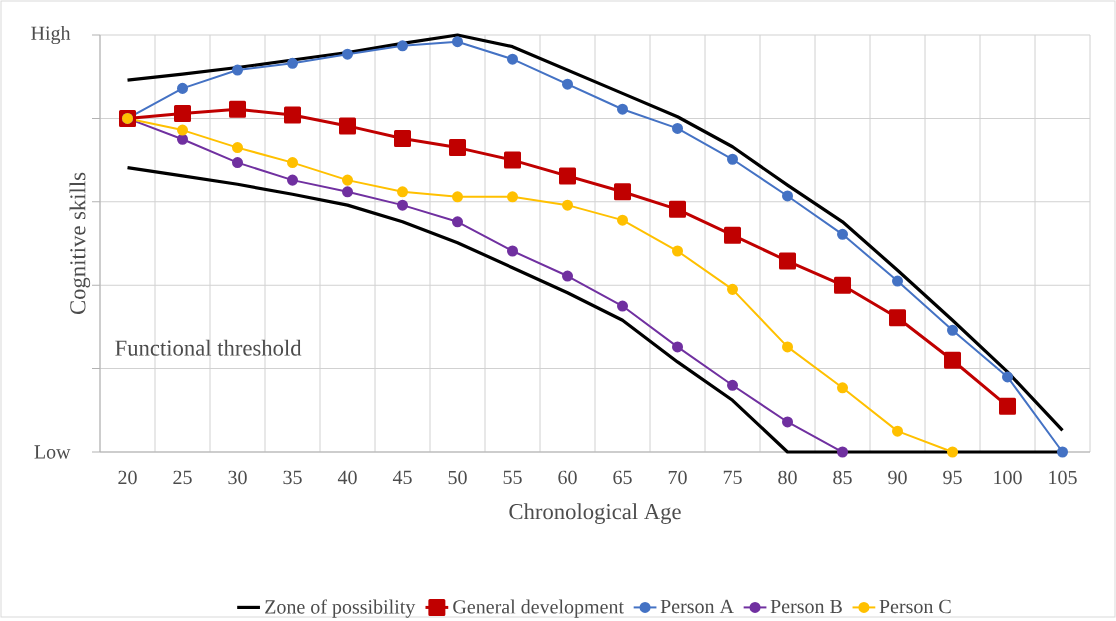  I want to click on x-tick-label: 85, so click(842, 477).